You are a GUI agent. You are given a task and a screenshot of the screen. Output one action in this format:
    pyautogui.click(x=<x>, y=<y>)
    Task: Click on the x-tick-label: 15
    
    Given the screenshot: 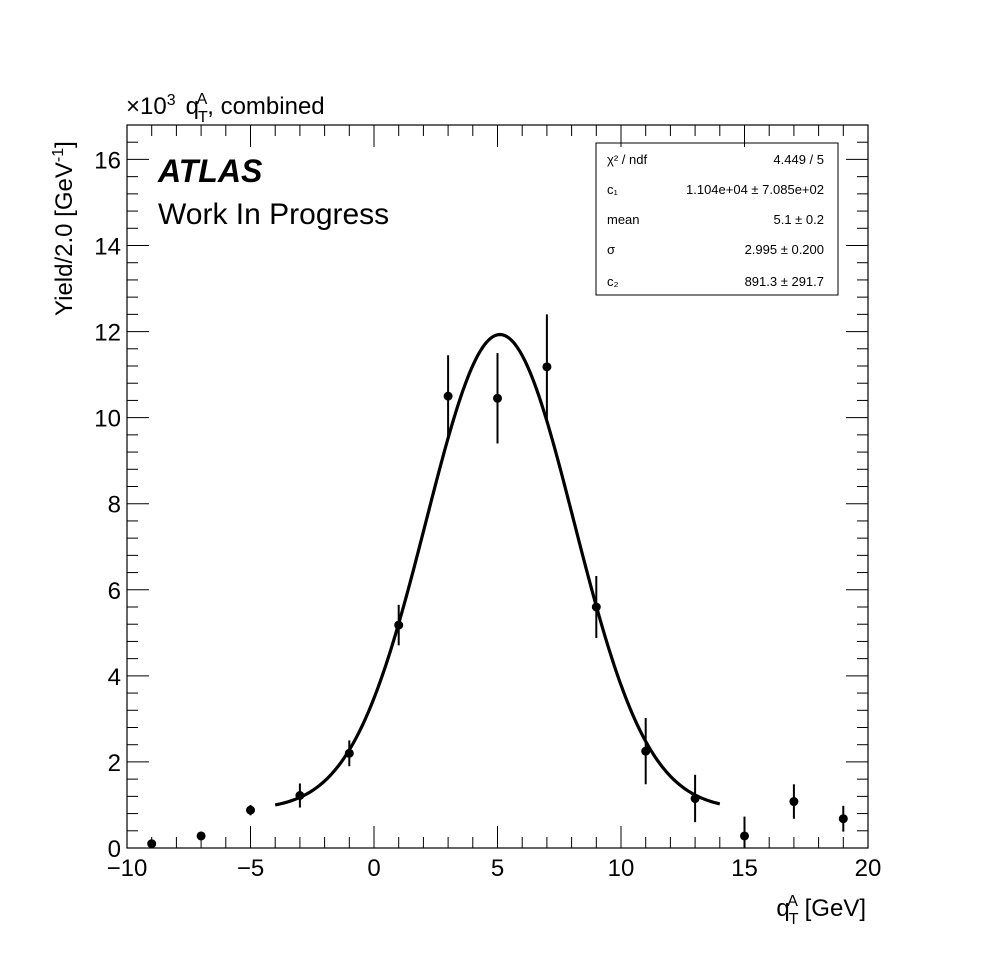 What is the action you would take?
    pyautogui.click(x=744, y=868)
    